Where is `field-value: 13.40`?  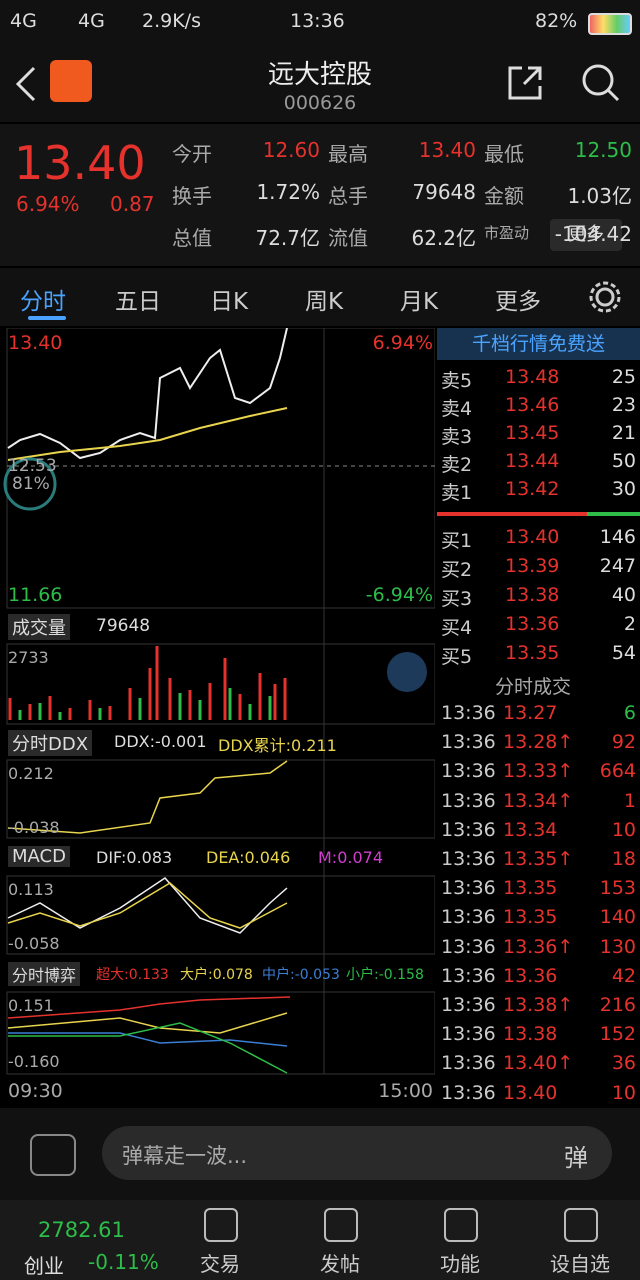
field-value: 13.40 is located at coordinates (447, 150).